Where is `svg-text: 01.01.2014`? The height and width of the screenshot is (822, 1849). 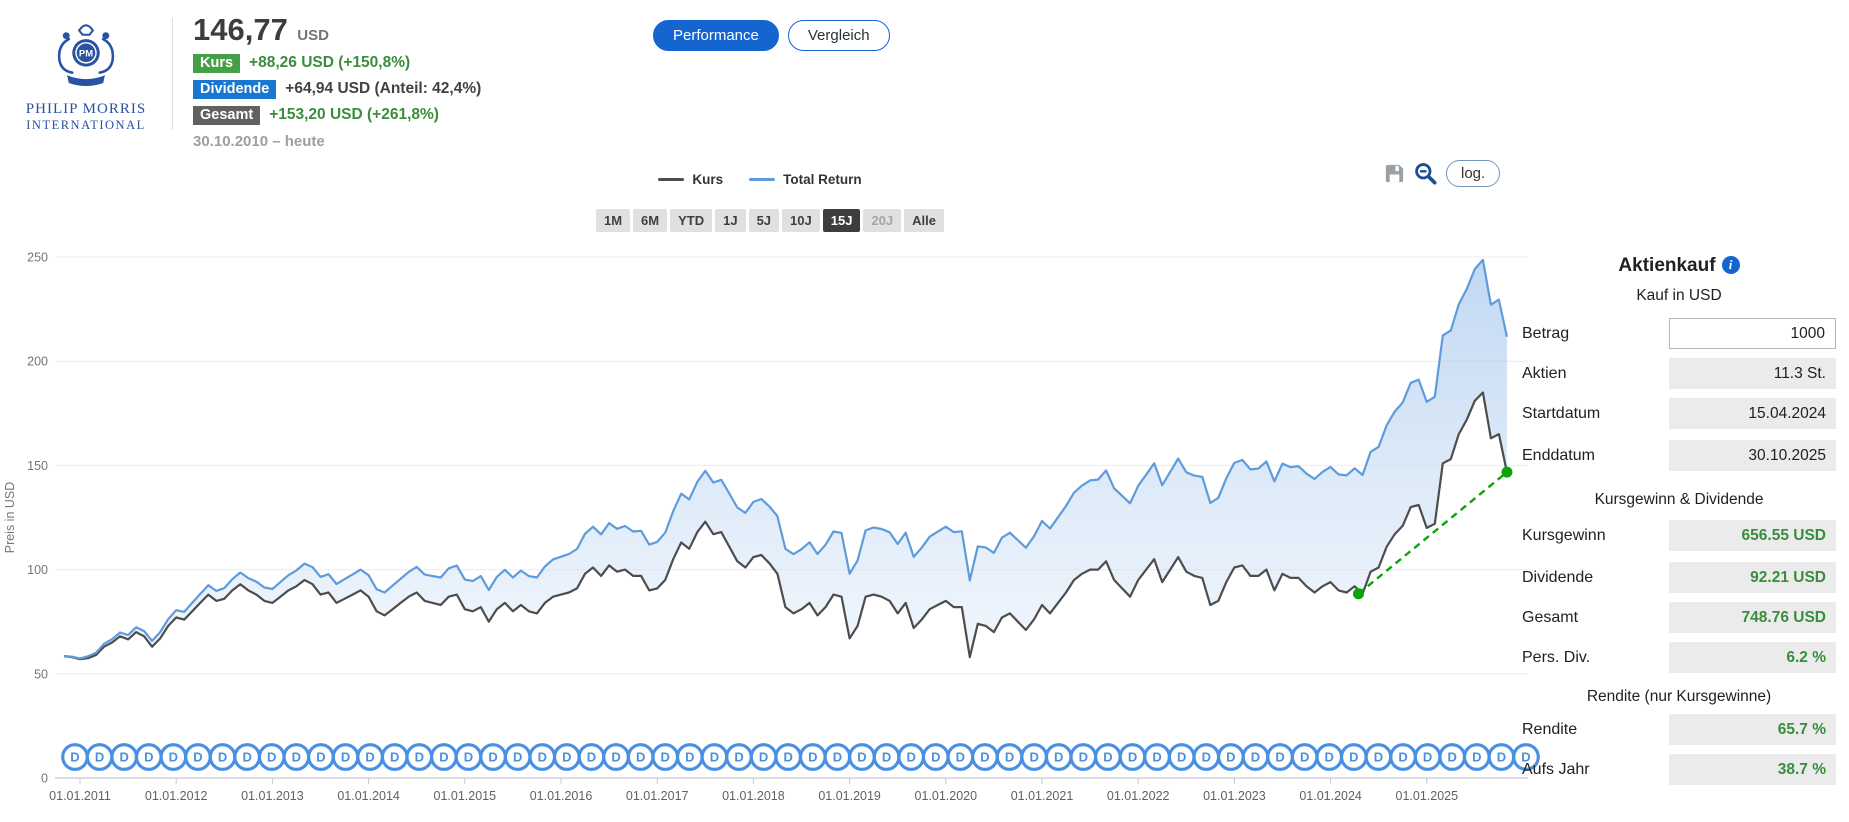
svg-text: 01.01.2014 is located at coordinates (368, 796).